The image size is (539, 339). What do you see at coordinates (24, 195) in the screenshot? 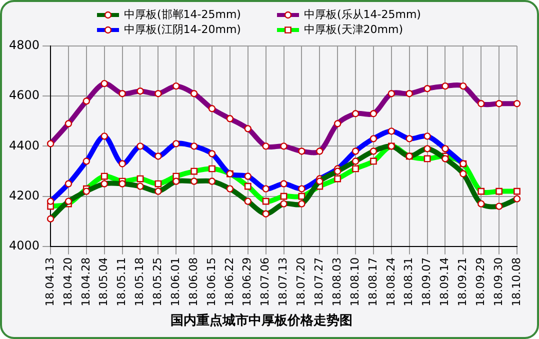
I see `y-tick-label: 4200` at bounding box center [24, 195].